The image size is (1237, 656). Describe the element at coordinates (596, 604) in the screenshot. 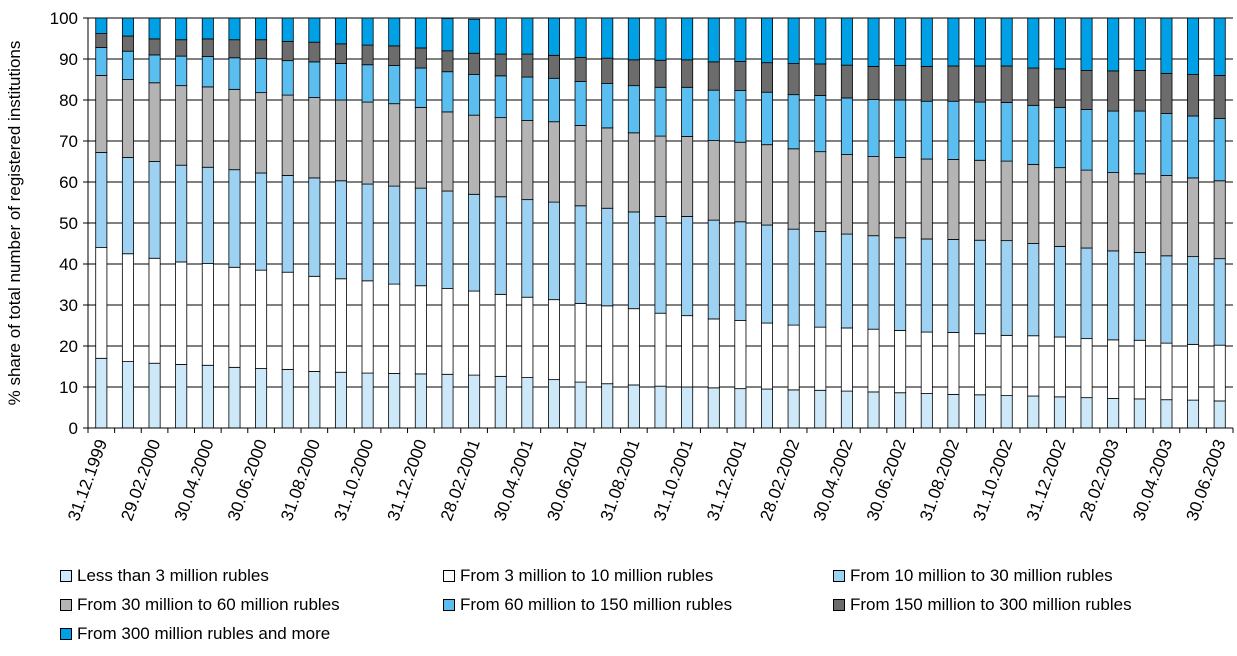

I see `legend-label: From 60 million to 150 million rubles` at that location.